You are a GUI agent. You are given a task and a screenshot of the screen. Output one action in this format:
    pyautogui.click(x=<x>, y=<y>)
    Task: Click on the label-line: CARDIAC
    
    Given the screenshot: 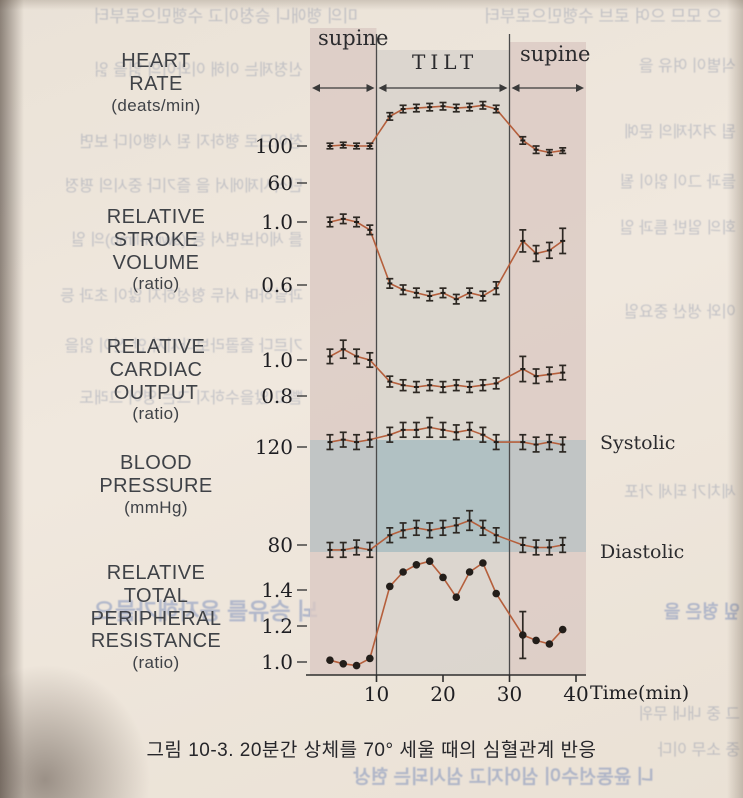 What is the action you would take?
    pyautogui.click(x=156, y=369)
    